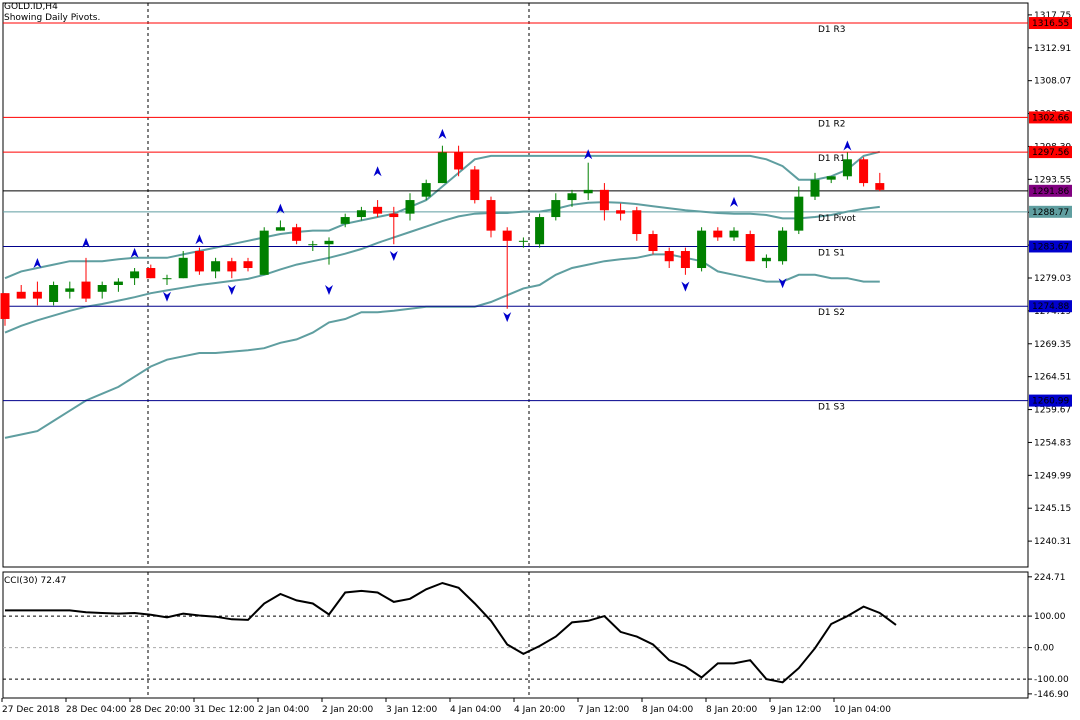 This screenshot has height=720, width=1080. I want to click on pivot-label: D1 R2, so click(832, 124).